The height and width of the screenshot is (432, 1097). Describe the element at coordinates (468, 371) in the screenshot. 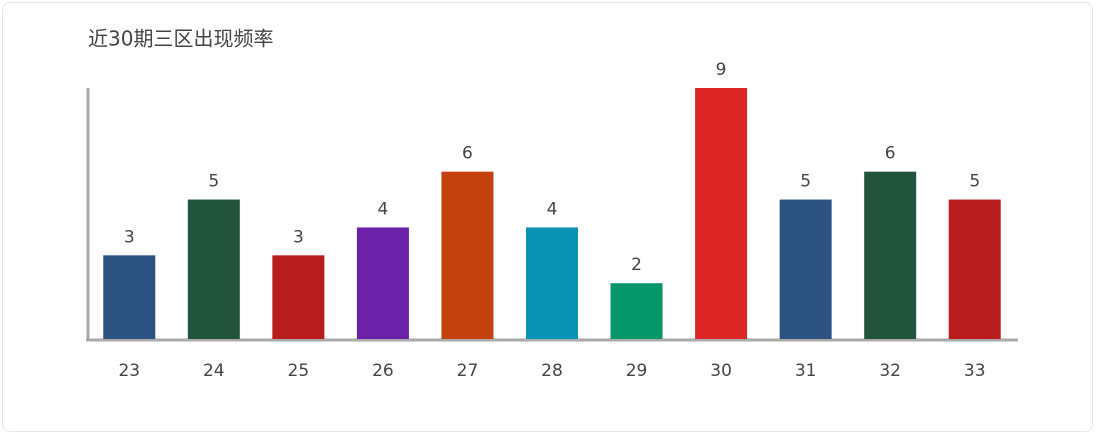

I see `x-tick-label: 27` at that location.